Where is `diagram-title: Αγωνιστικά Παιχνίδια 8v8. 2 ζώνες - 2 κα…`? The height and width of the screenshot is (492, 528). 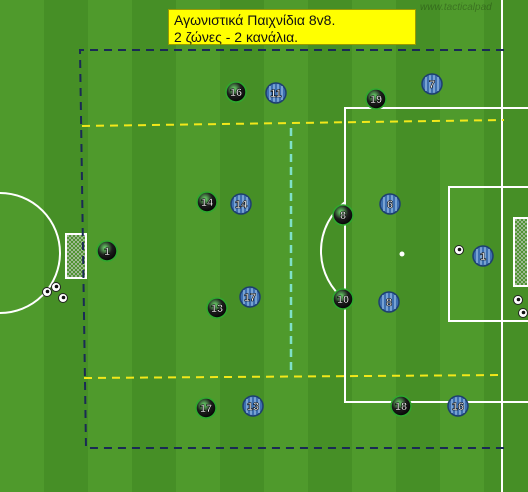
diagram-title: Αγωνιστικά Παιχνίδια 8v8. 2 ζώνες - 2 κα… is located at coordinates (292, 27).